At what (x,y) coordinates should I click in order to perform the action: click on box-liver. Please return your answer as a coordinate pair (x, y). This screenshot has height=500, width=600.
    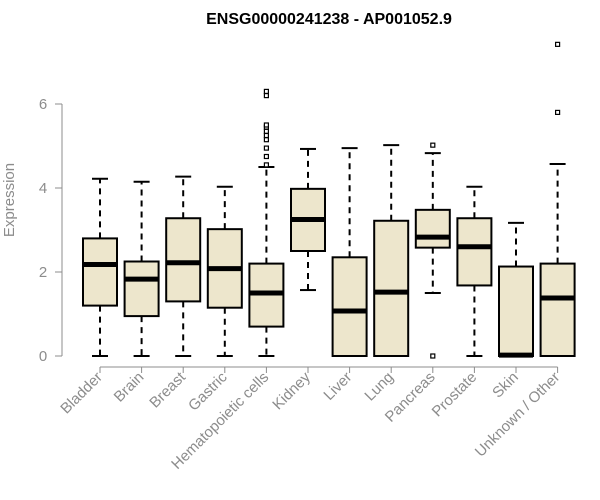
    Looking at the image, I should click on (349, 252).